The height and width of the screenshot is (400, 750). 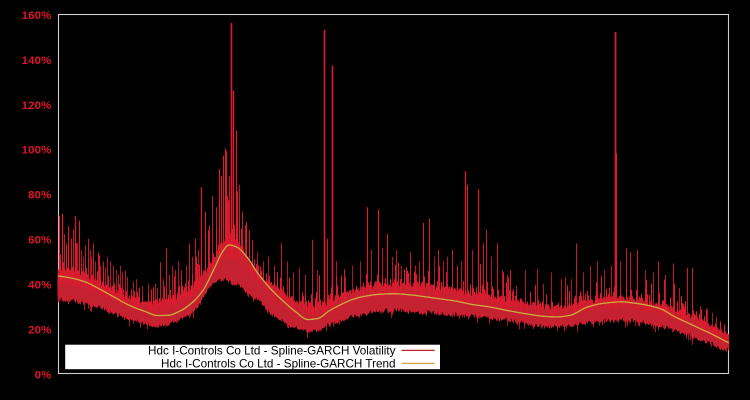 I want to click on svg-text: 40%, so click(x=39, y=285).